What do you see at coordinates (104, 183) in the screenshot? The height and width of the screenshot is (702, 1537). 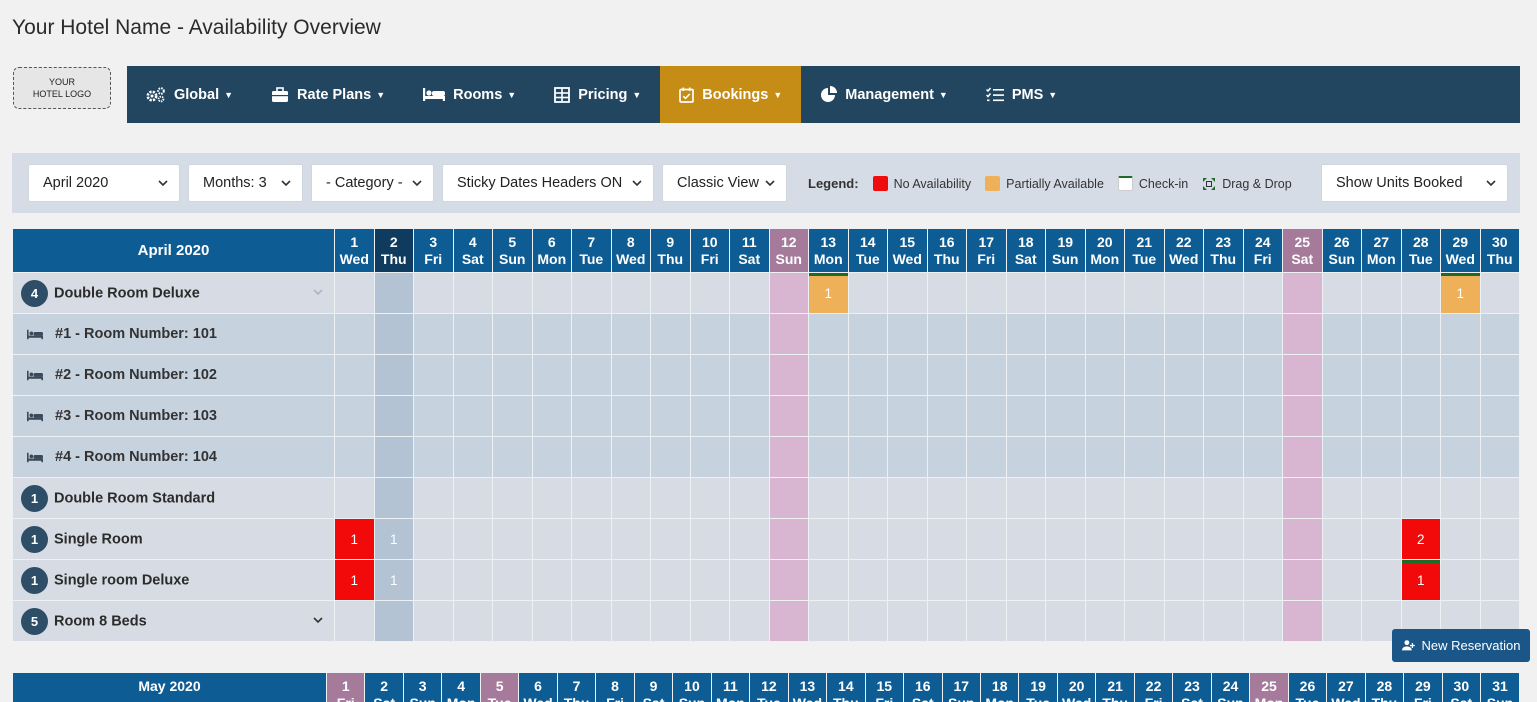 I see `month-select: April 2020` at bounding box center [104, 183].